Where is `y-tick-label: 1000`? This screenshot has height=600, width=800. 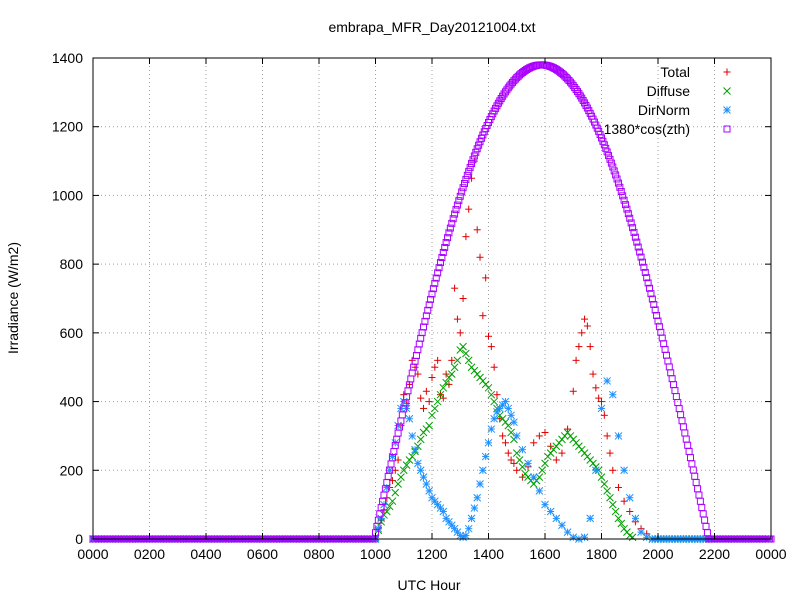
y-tick-label: 1000 is located at coordinates (67, 195).